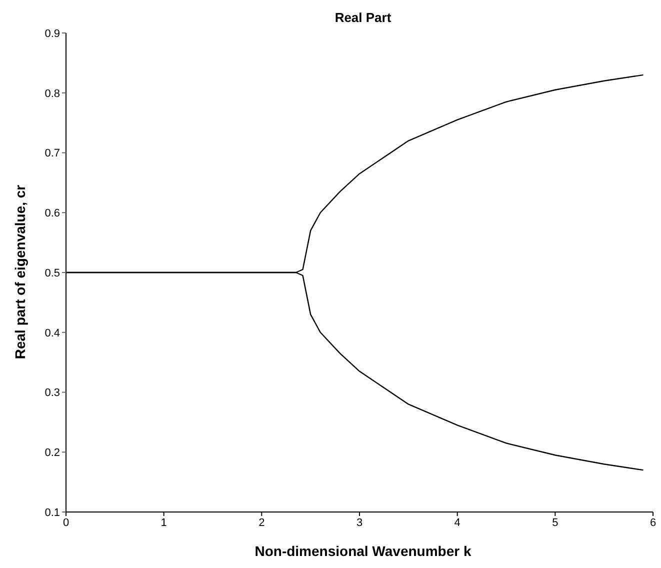 The image size is (661, 568). What do you see at coordinates (20, 272) in the screenshot?
I see `y-axis-title: Real part of eigenvalue, cr` at bounding box center [20, 272].